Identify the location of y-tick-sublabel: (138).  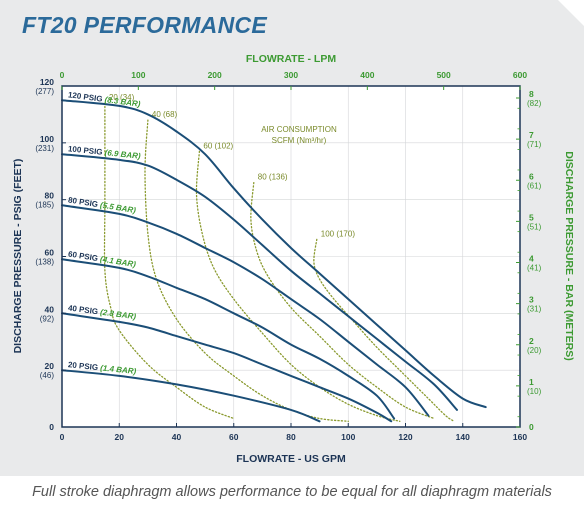
(44, 262).